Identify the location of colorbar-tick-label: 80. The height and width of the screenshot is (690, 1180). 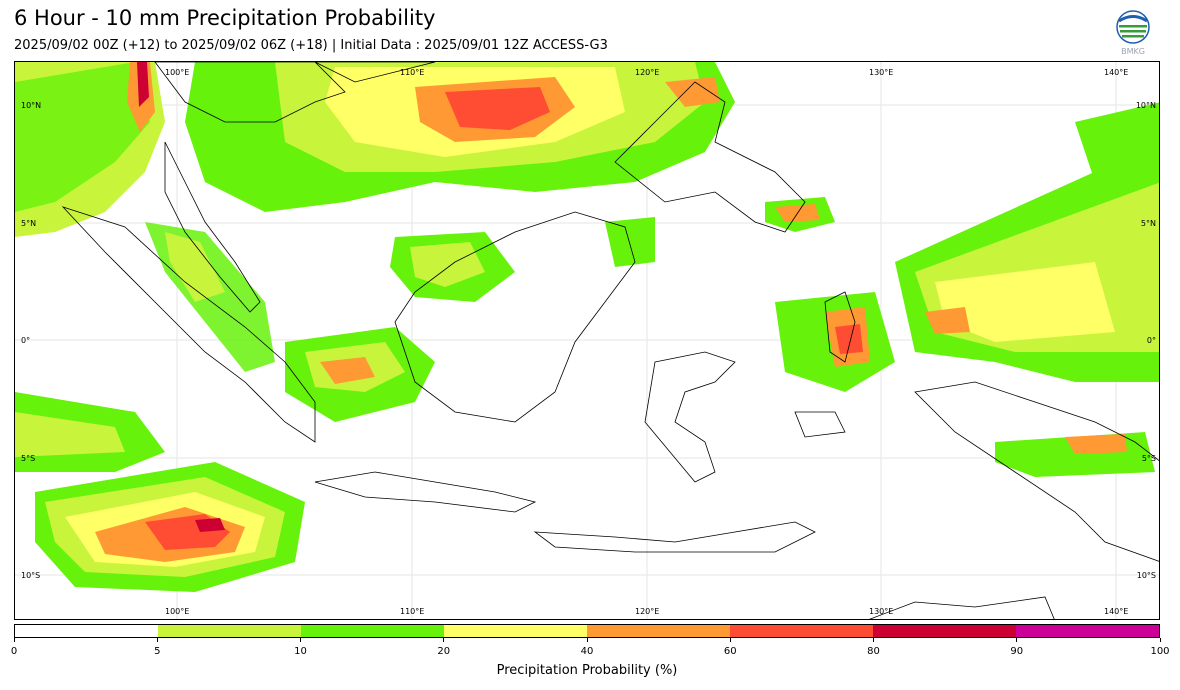
(873, 651).